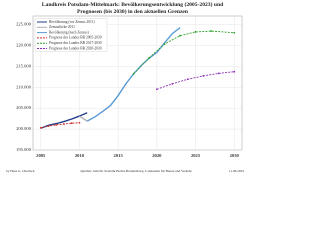 Image resolution: width=320 pixels, height=240 pixels. I want to click on y-tick-label: 215.000, so click(24, 65).